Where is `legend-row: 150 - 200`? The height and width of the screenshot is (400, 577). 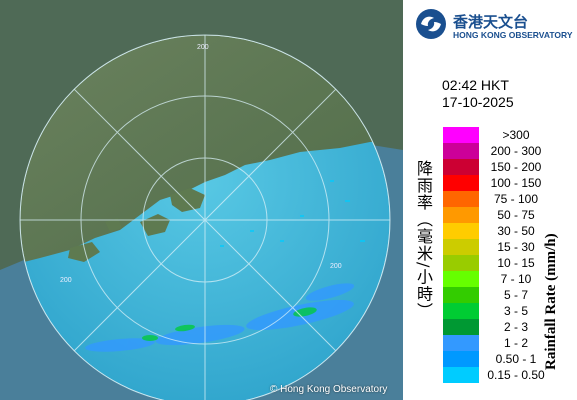
legend-row: 150 - 200 is located at coordinates (493, 167).